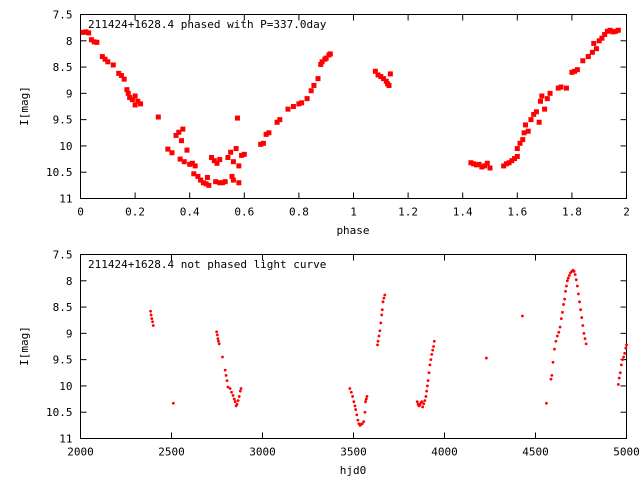 The height and width of the screenshot is (480, 640). Describe the element at coordinates (69, 281) in the screenshot. I see `unphased-y-tick-label: 8` at that location.